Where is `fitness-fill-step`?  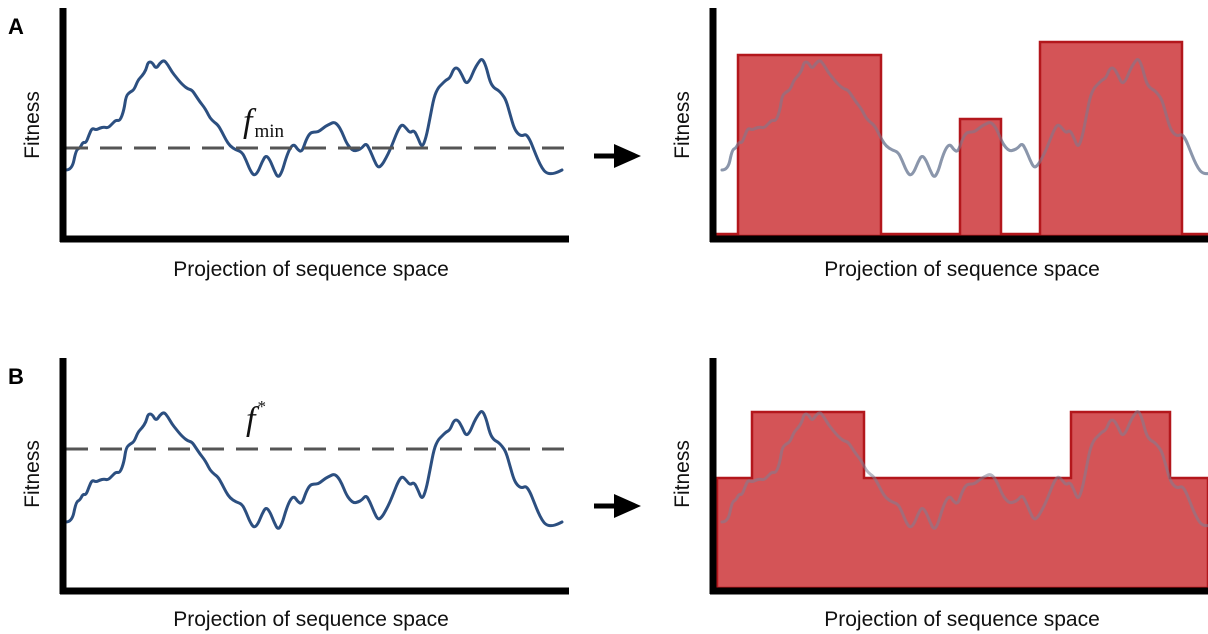 fitness-fill-step is located at coordinates (961, 500).